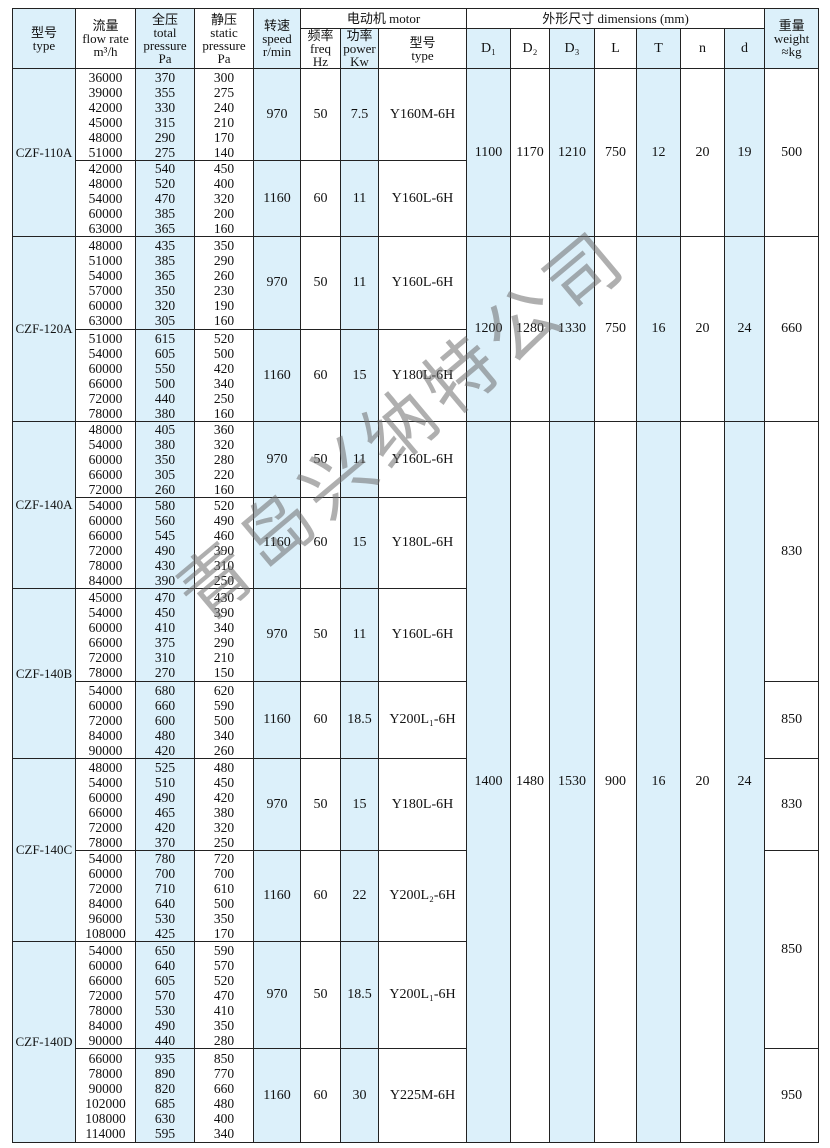  I want to click on flow-rate-values-line: 51000, so click(105, 152).